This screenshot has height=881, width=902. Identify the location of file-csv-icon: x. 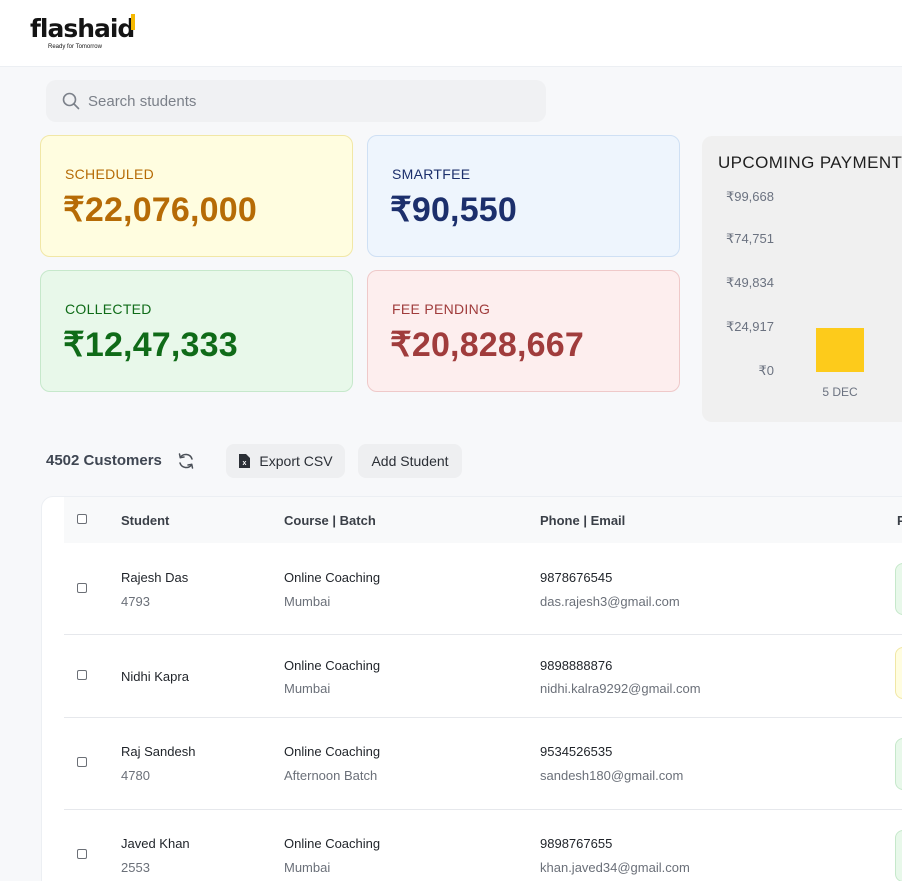
(245, 461).